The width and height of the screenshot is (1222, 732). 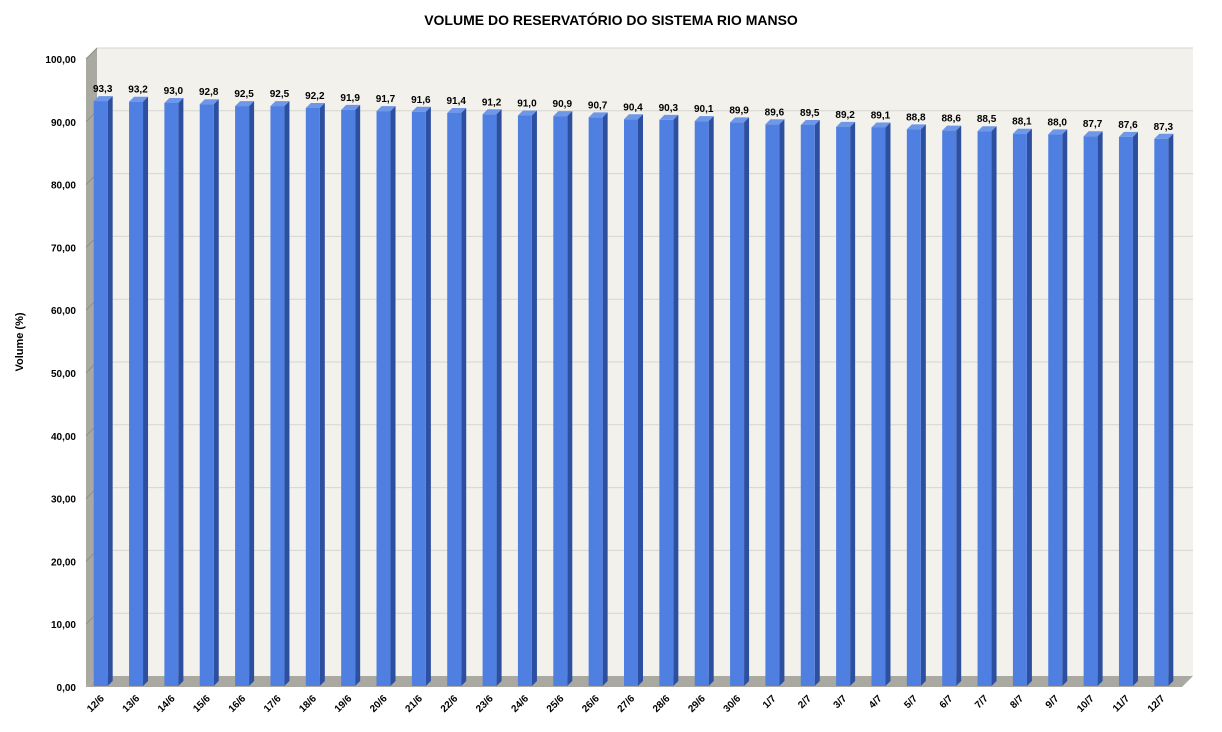 What do you see at coordinates (91, 53) in the screenshot?
I see `gridline-side` at bounding box center [91, 53].